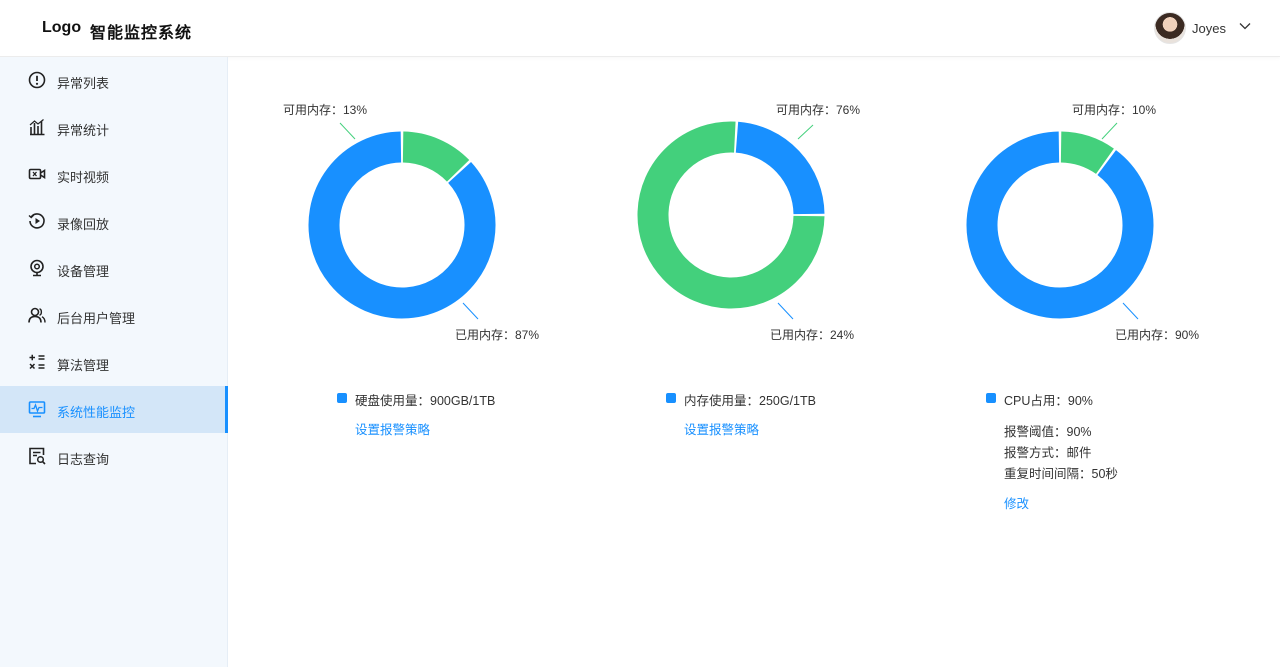  Describe the element at coordinates (114, 127) in the screenshot. I see `sidebar-item-exception-stats: 异常统计` at that location.